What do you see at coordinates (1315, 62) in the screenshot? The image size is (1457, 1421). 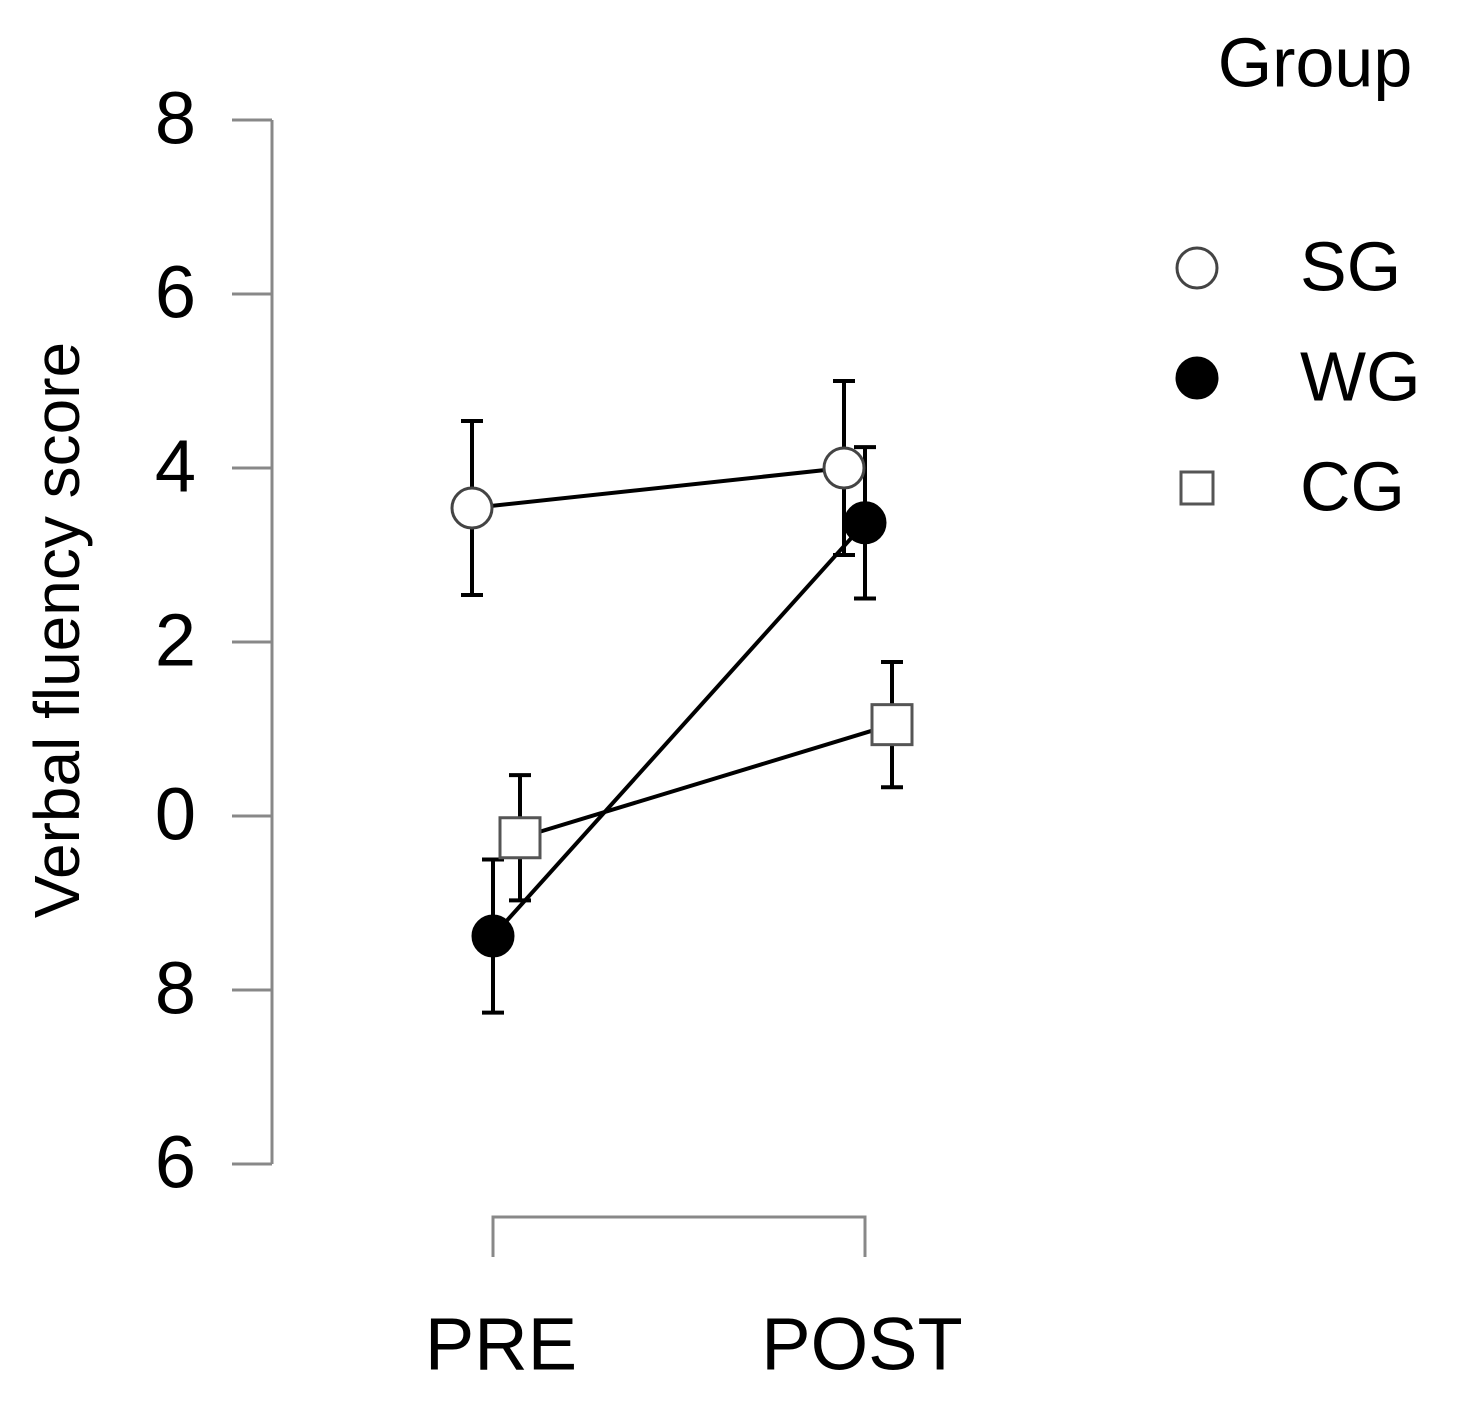 I see `legend-title: Group` at bounding box center [1315, 62].